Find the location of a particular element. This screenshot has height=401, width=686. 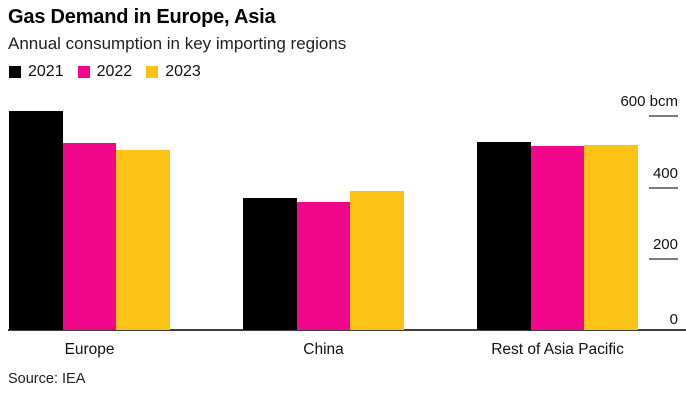

bar-europe-2021 is located at coordinates (36, 220).